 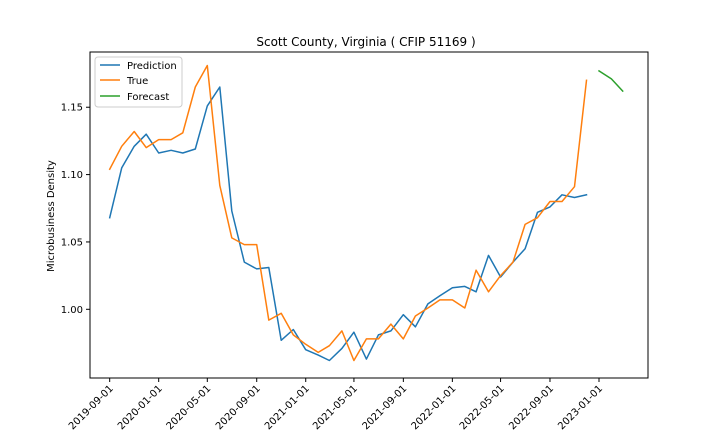 I want to click on legend-box, so click(x=138, y=82).